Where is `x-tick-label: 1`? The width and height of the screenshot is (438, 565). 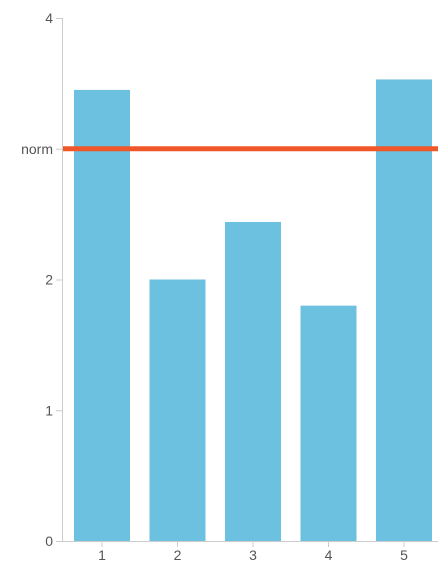
x-tick-label: 1 is located at coordinates (102, 555).